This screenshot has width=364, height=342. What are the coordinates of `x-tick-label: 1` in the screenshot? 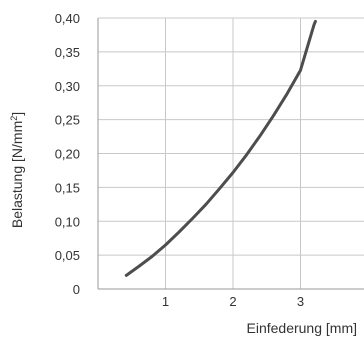 It's located at (165, 301).